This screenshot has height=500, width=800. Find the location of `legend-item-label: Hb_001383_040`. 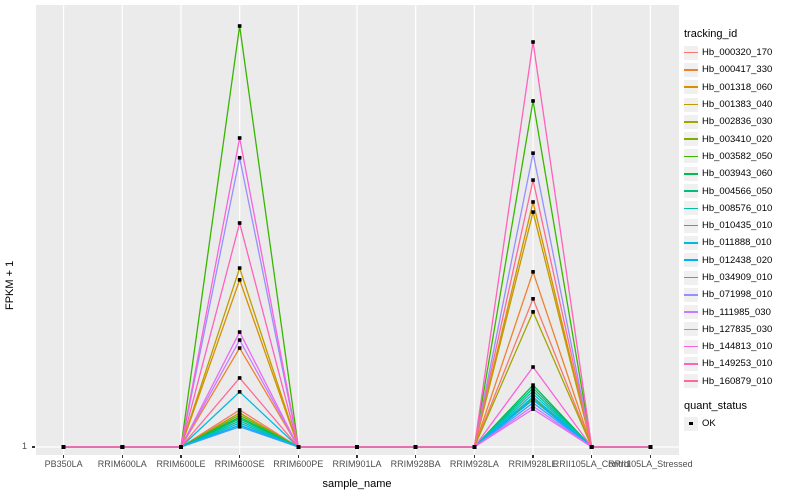

legend-item-label: Hb_001383_040 is located at coordinates (737, 105).